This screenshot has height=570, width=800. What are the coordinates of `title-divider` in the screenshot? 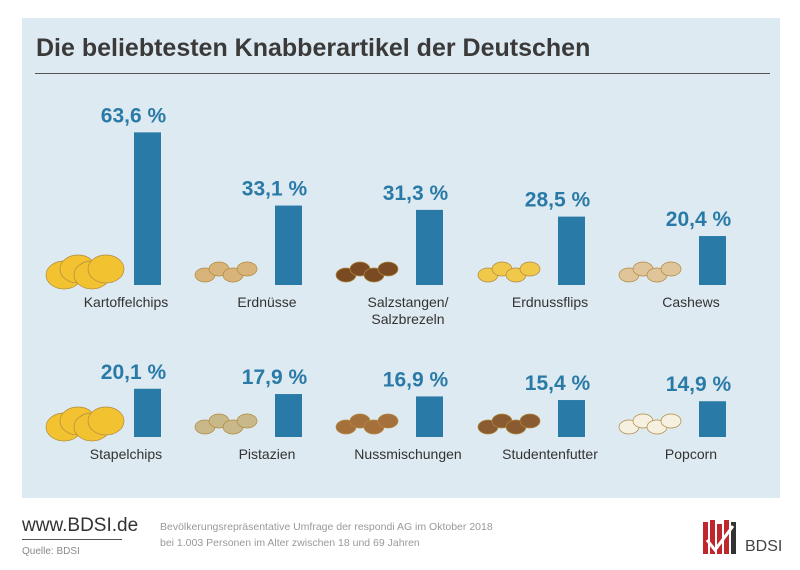 It's located at (402, 73).